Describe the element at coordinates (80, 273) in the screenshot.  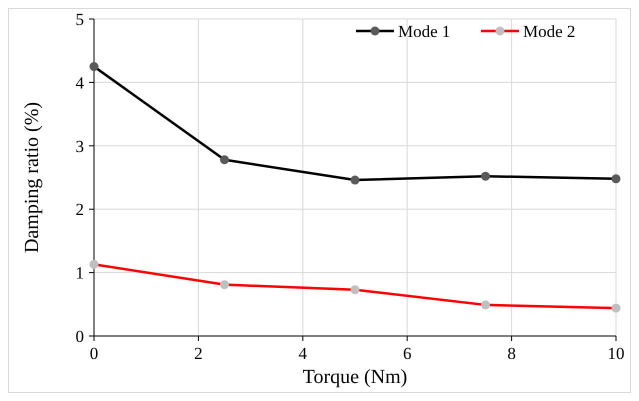
I see `y-tick-label: 1` at that location.